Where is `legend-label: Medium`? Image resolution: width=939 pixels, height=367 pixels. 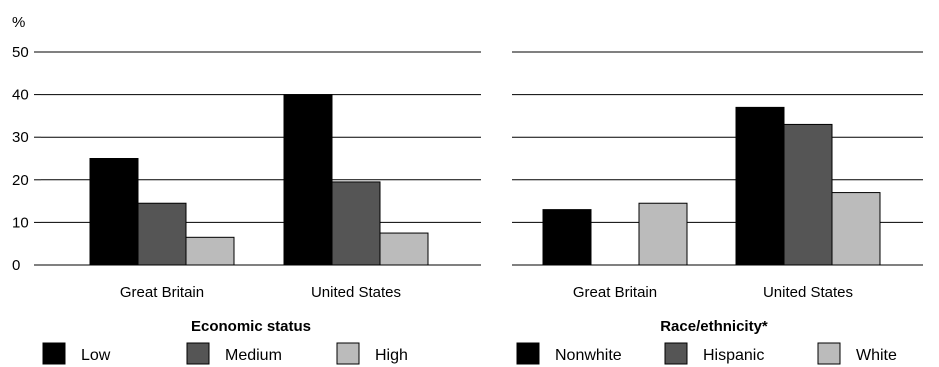
legend-label: Medium is located at coordinates (253, 355).